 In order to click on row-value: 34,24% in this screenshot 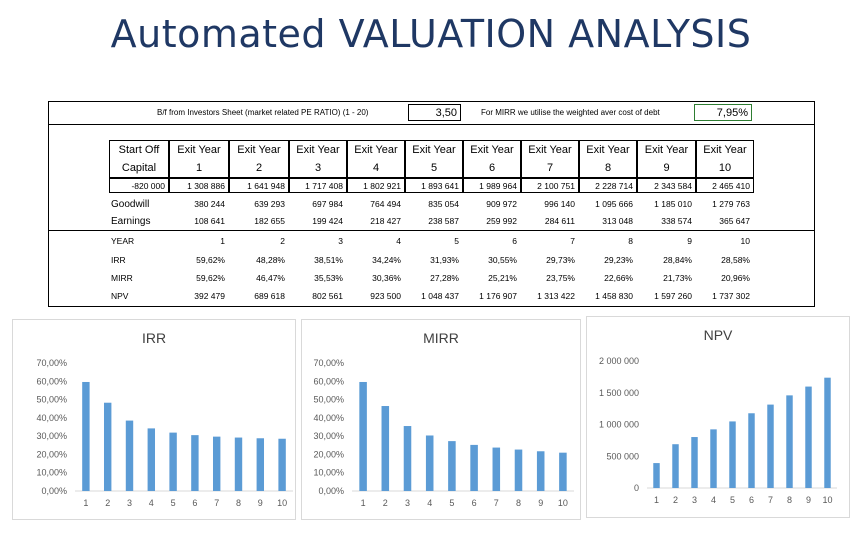, I will do `click(386, 260)`.